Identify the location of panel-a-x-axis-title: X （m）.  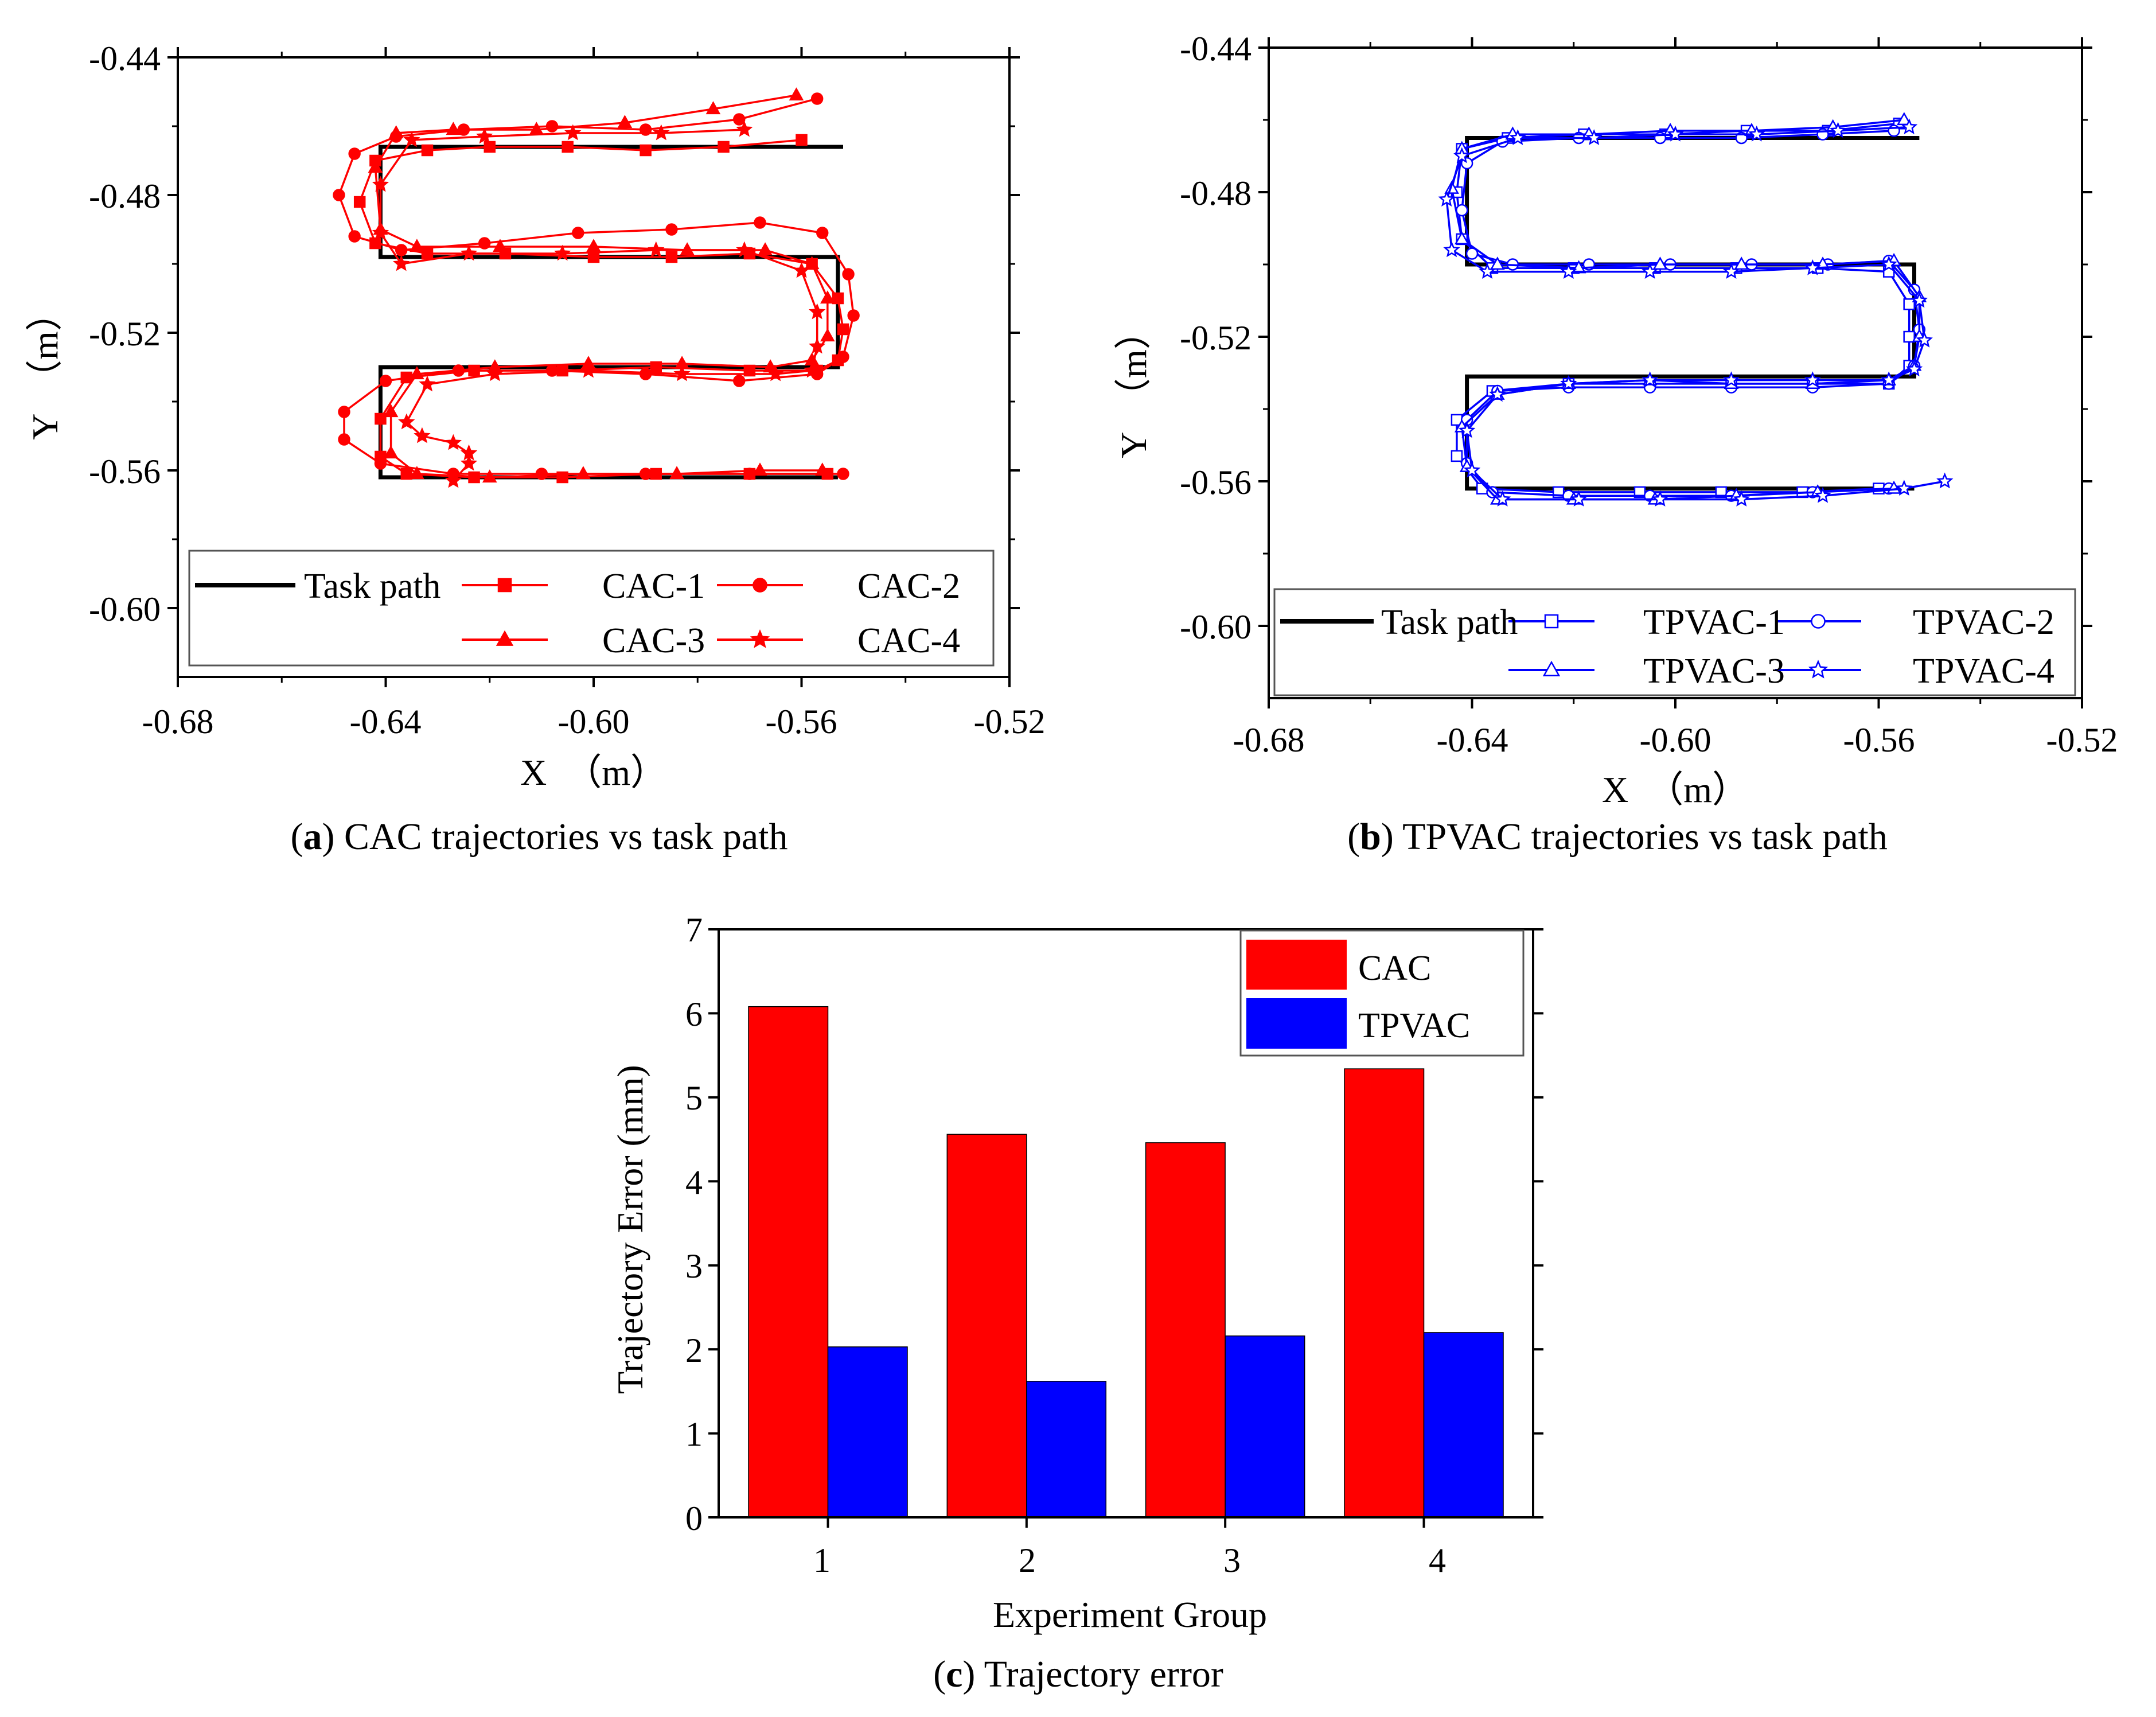
(593, 773).